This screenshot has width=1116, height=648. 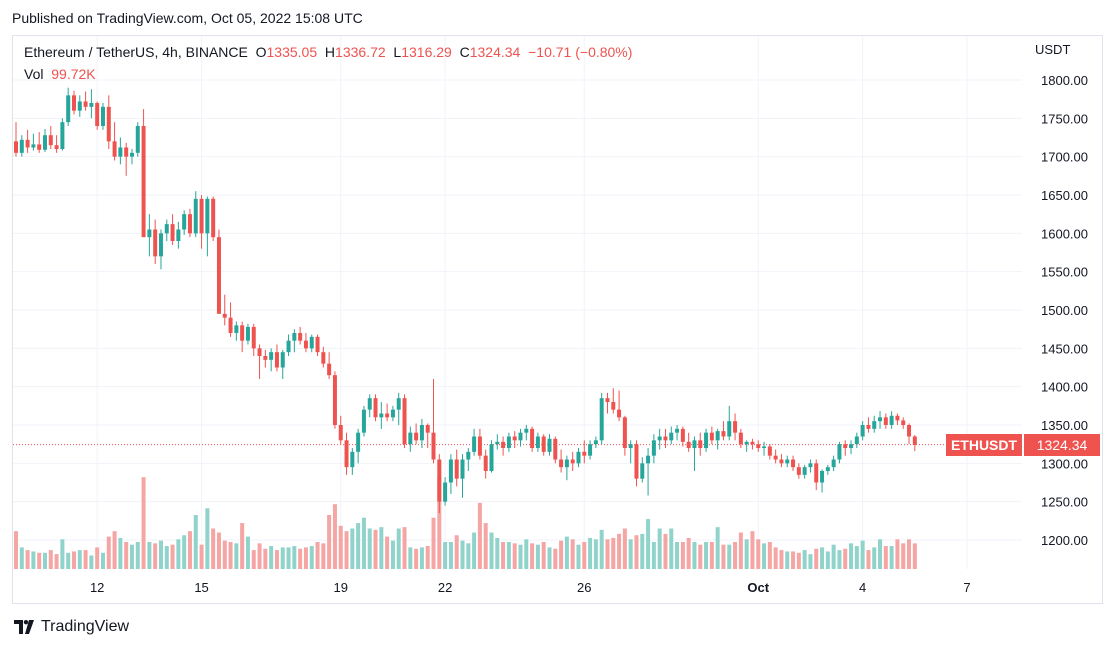 I want to click on x-tick-label: Oct, so click(x=758, y=587).